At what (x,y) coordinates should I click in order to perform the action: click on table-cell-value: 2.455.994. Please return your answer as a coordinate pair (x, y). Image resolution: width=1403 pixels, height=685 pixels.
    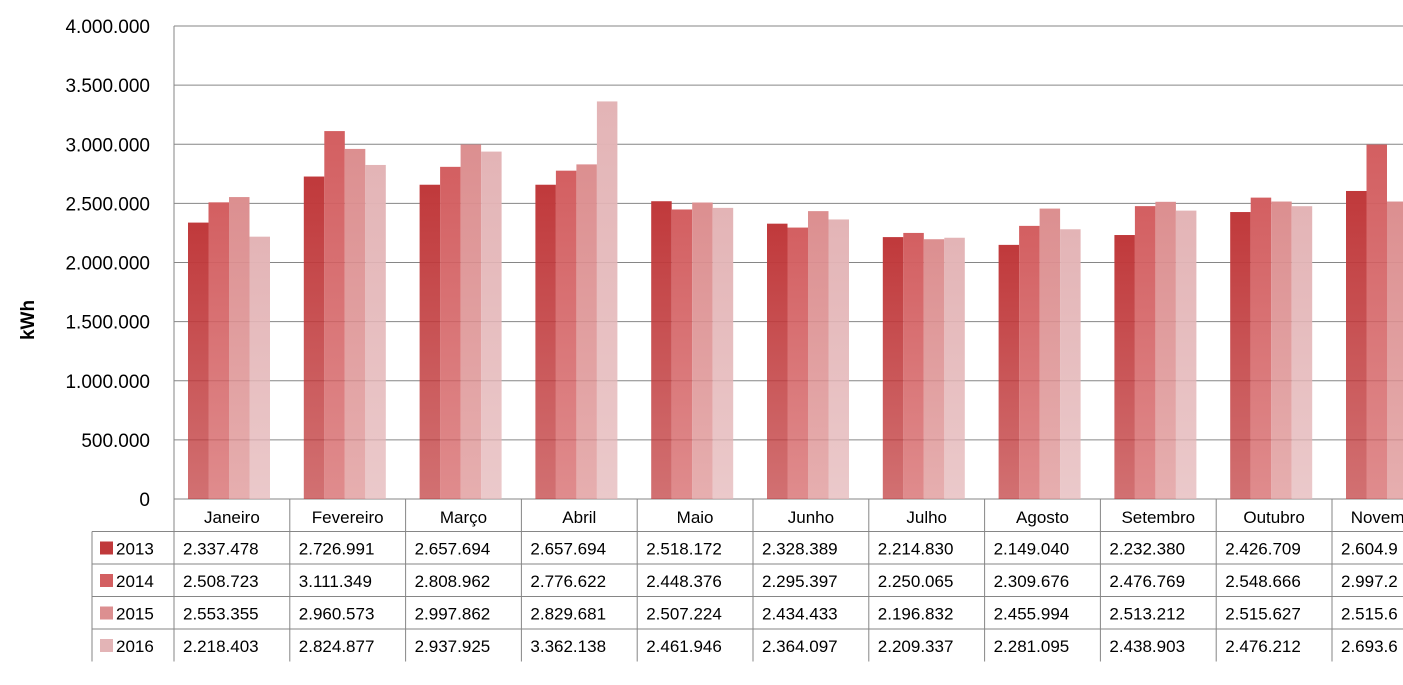
    Looking at the image, I should click on (1032, 614).